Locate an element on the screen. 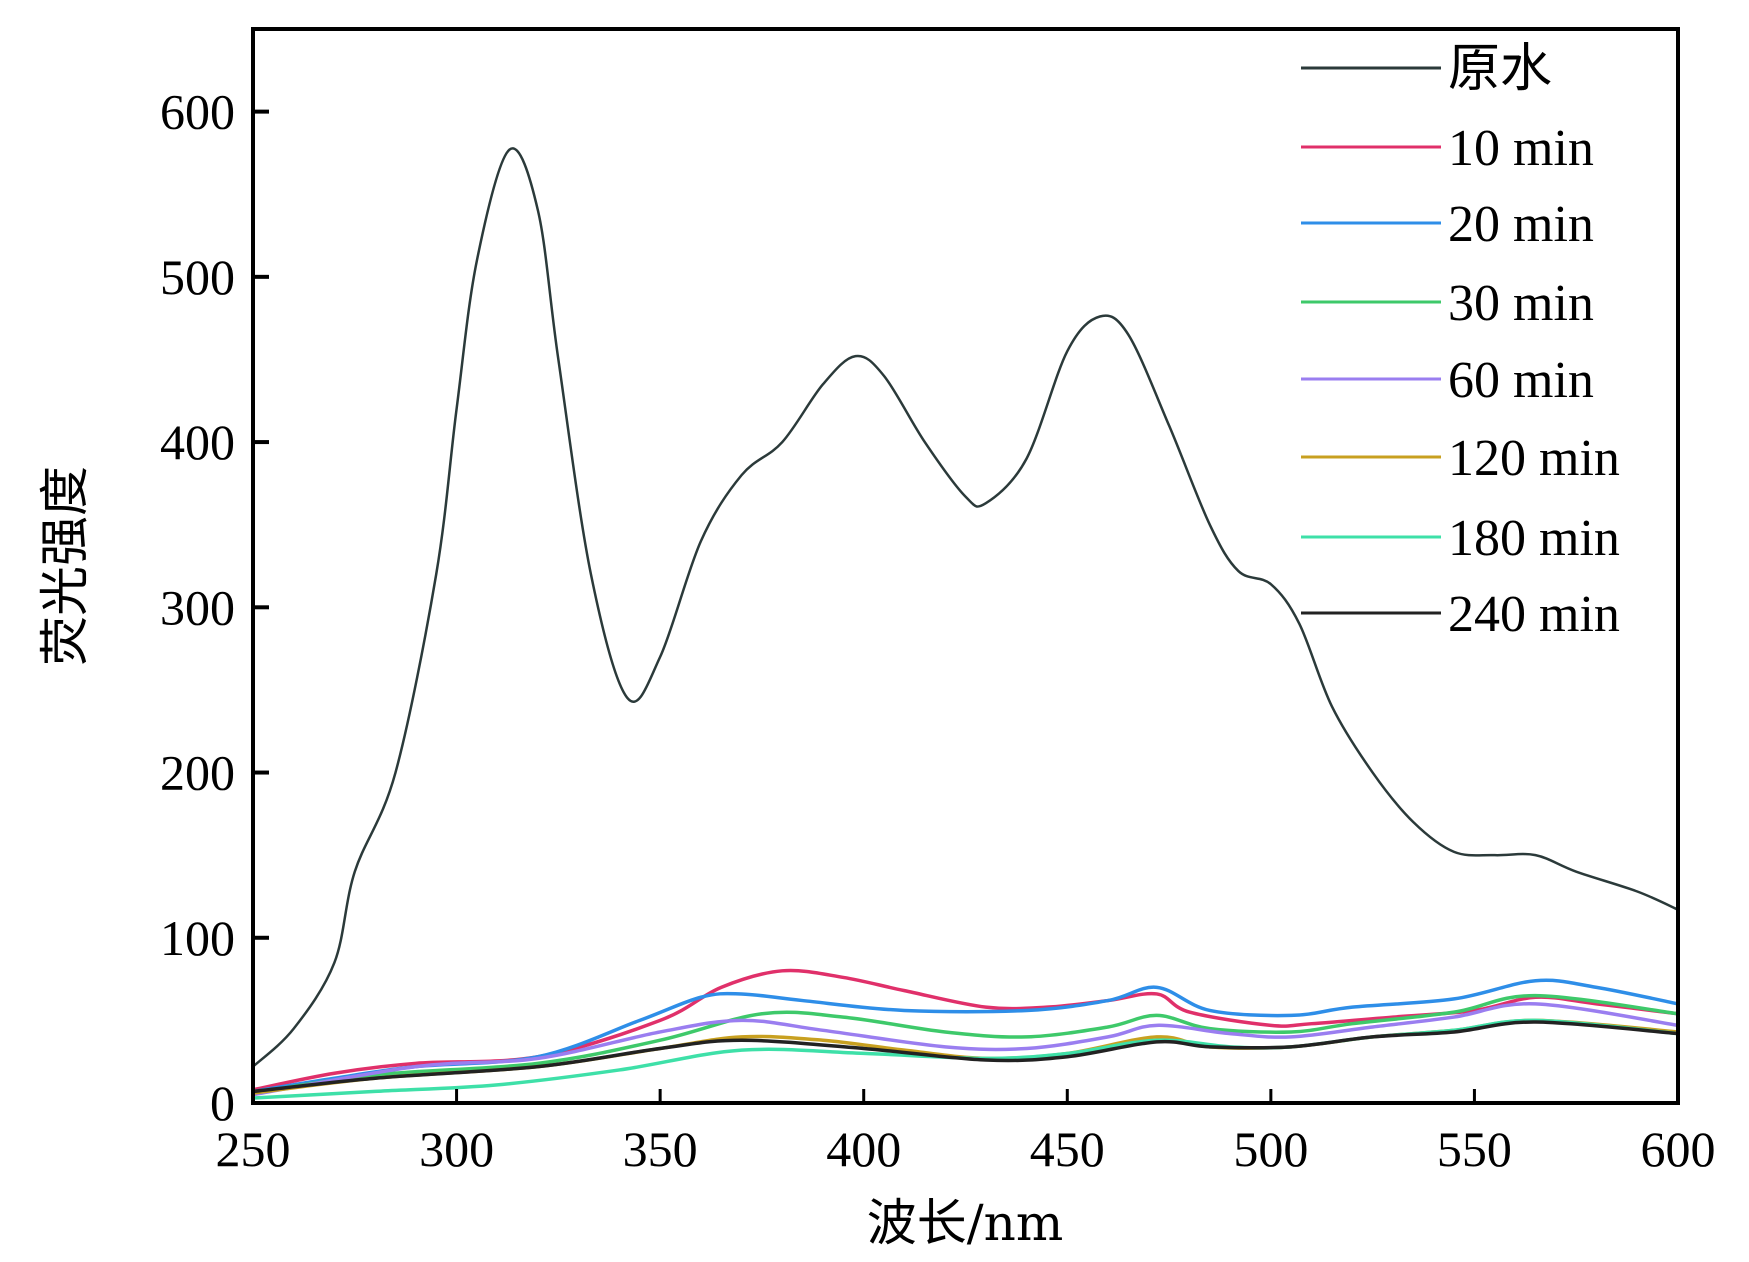 The image size is (1749, 1262). y-tick-label: 100 is located at coordinates (197, 938).